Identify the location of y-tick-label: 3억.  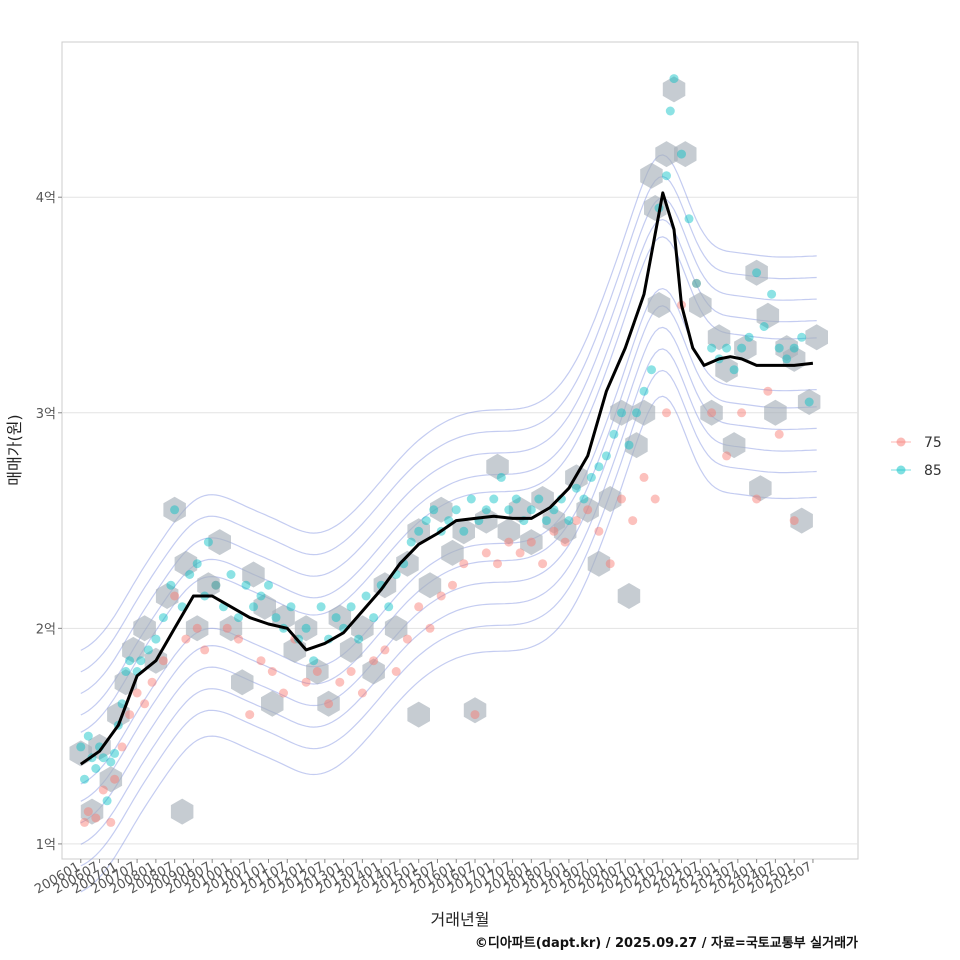
(46, 414).